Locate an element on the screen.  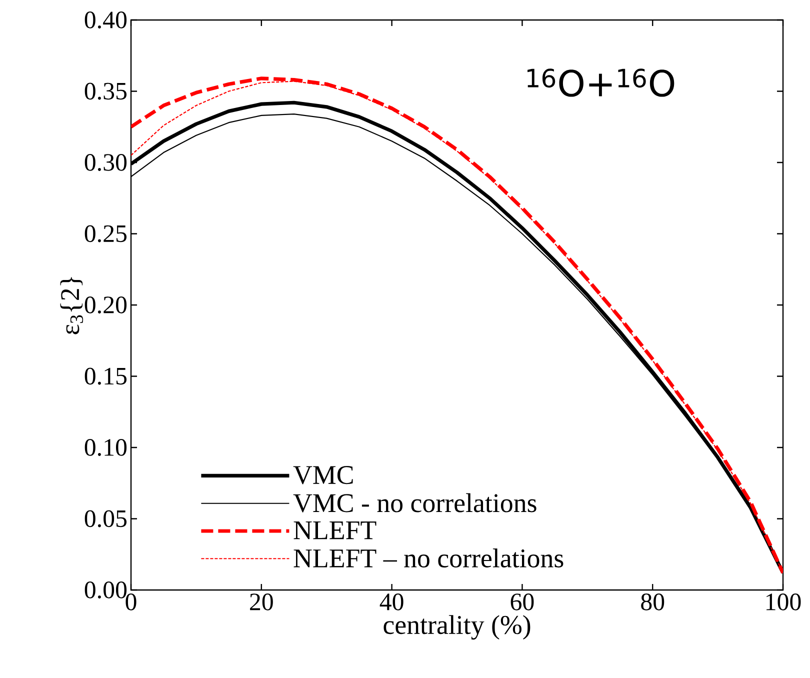
y-tick-label: 0.35 is located at coordinates (105, 91).